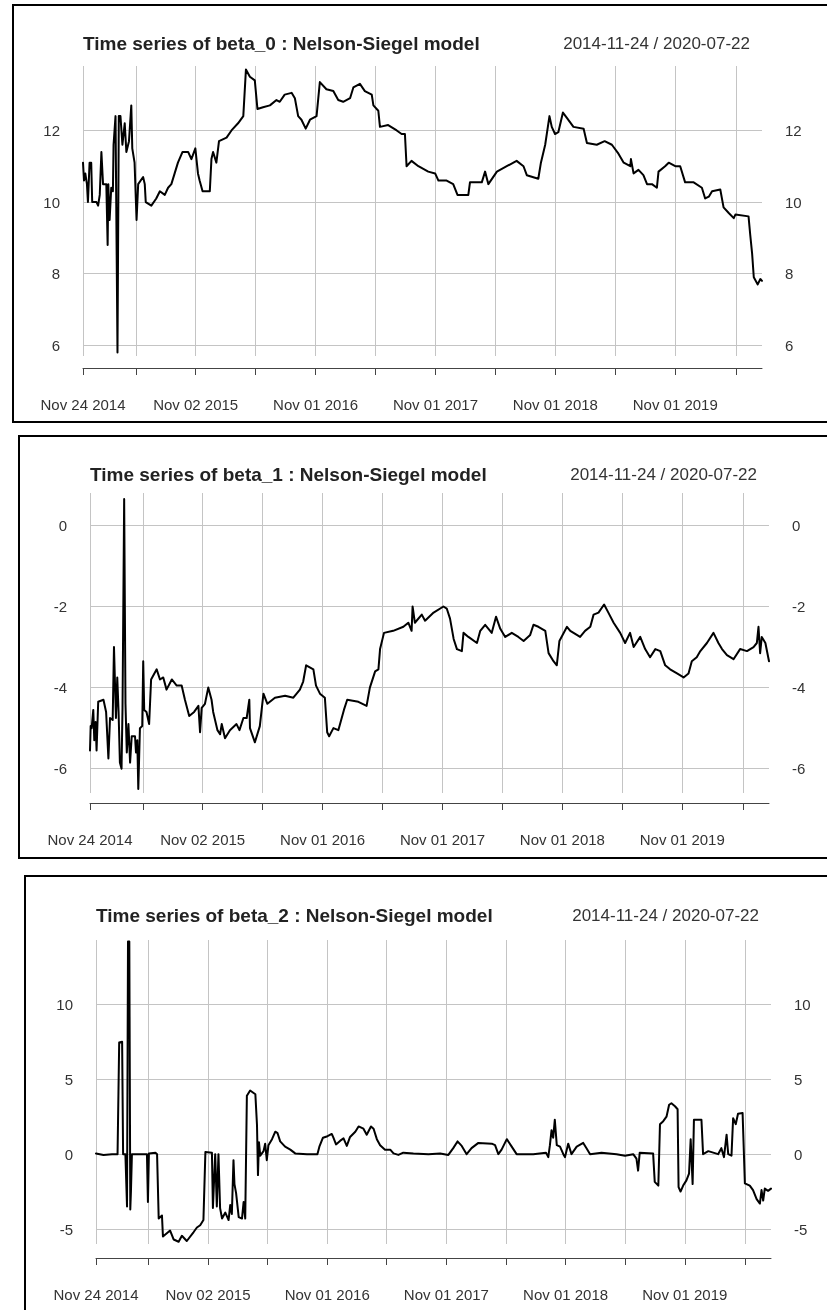  What do you see at coordinates (793, 130) in the screenshot?
I see `y2-tick-label: 12` at bounding box center [793, 130].